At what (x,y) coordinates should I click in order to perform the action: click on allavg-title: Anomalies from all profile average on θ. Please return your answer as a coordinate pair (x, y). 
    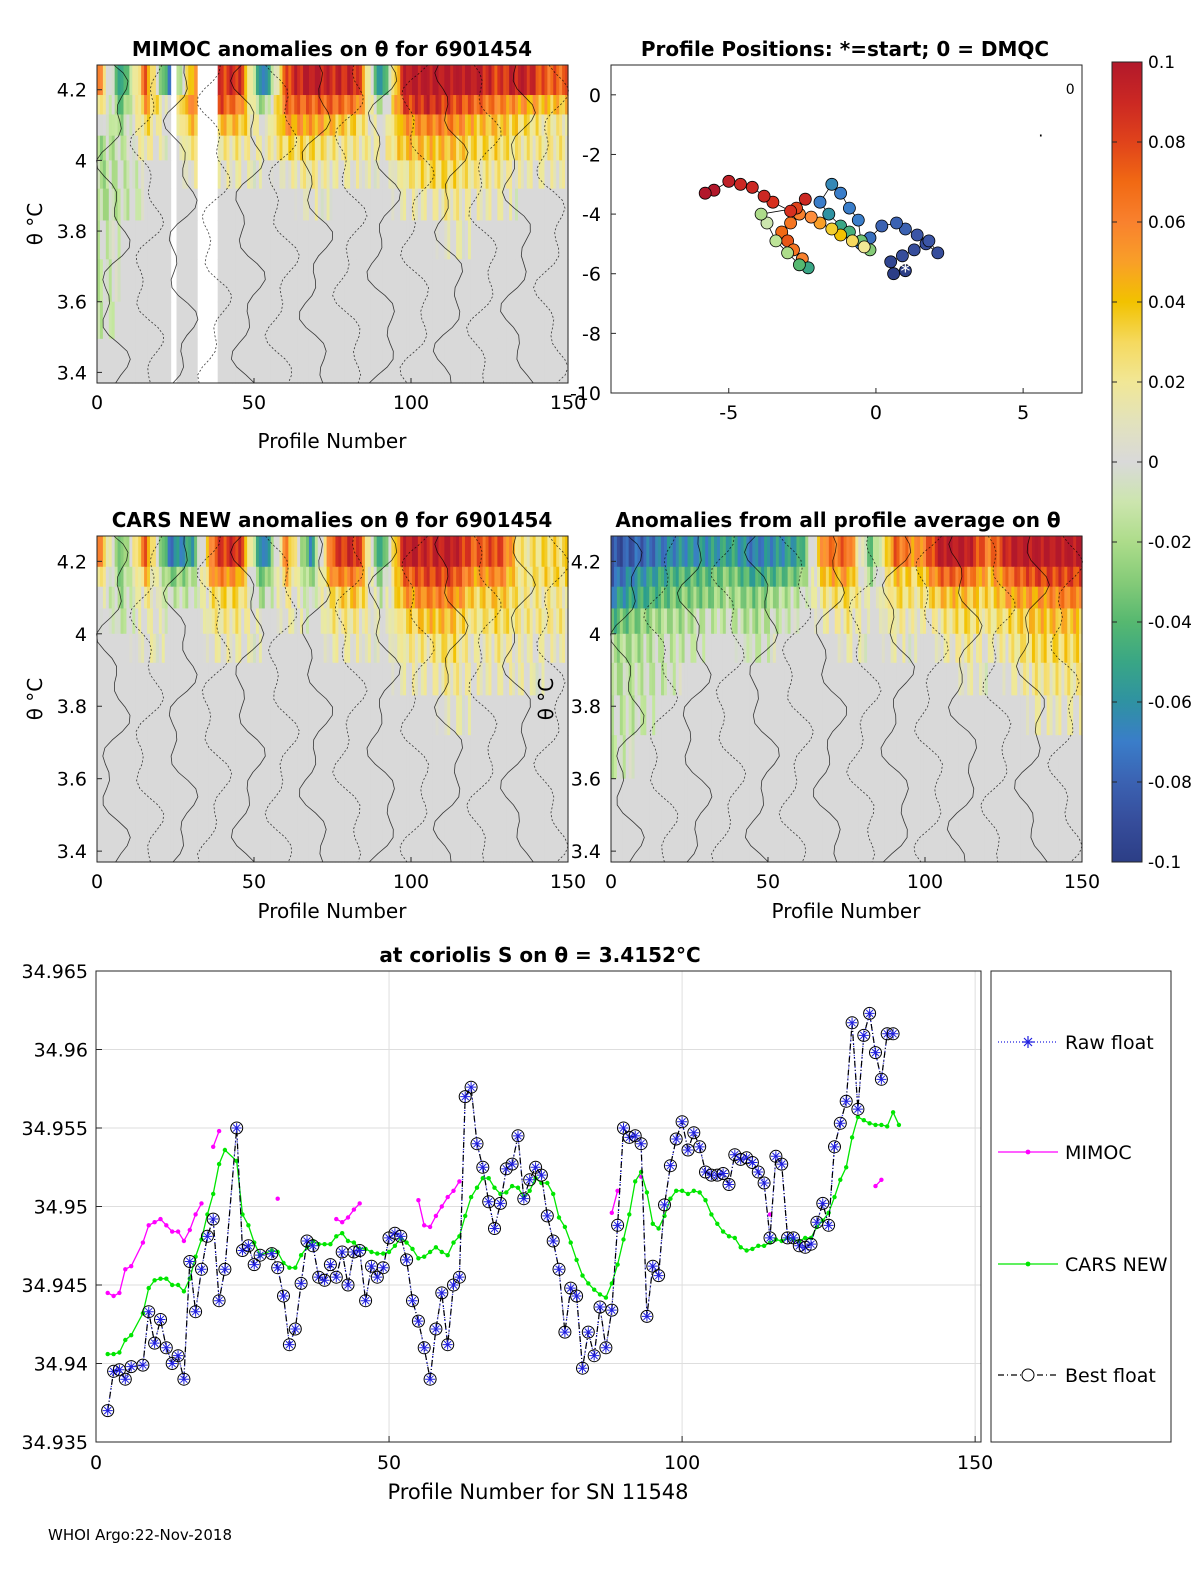
    Looking at the image, I should click on (837, 520).